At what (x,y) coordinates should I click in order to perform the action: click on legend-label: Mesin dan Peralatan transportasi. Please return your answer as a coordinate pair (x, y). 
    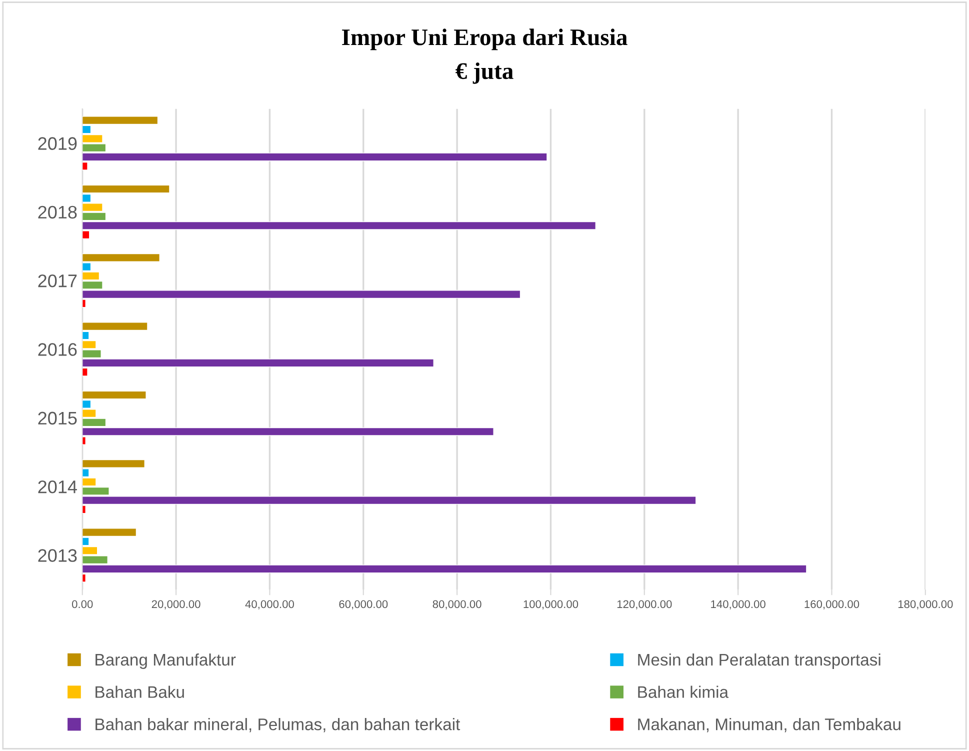
    Looking at the image, I should click on (759, 661).